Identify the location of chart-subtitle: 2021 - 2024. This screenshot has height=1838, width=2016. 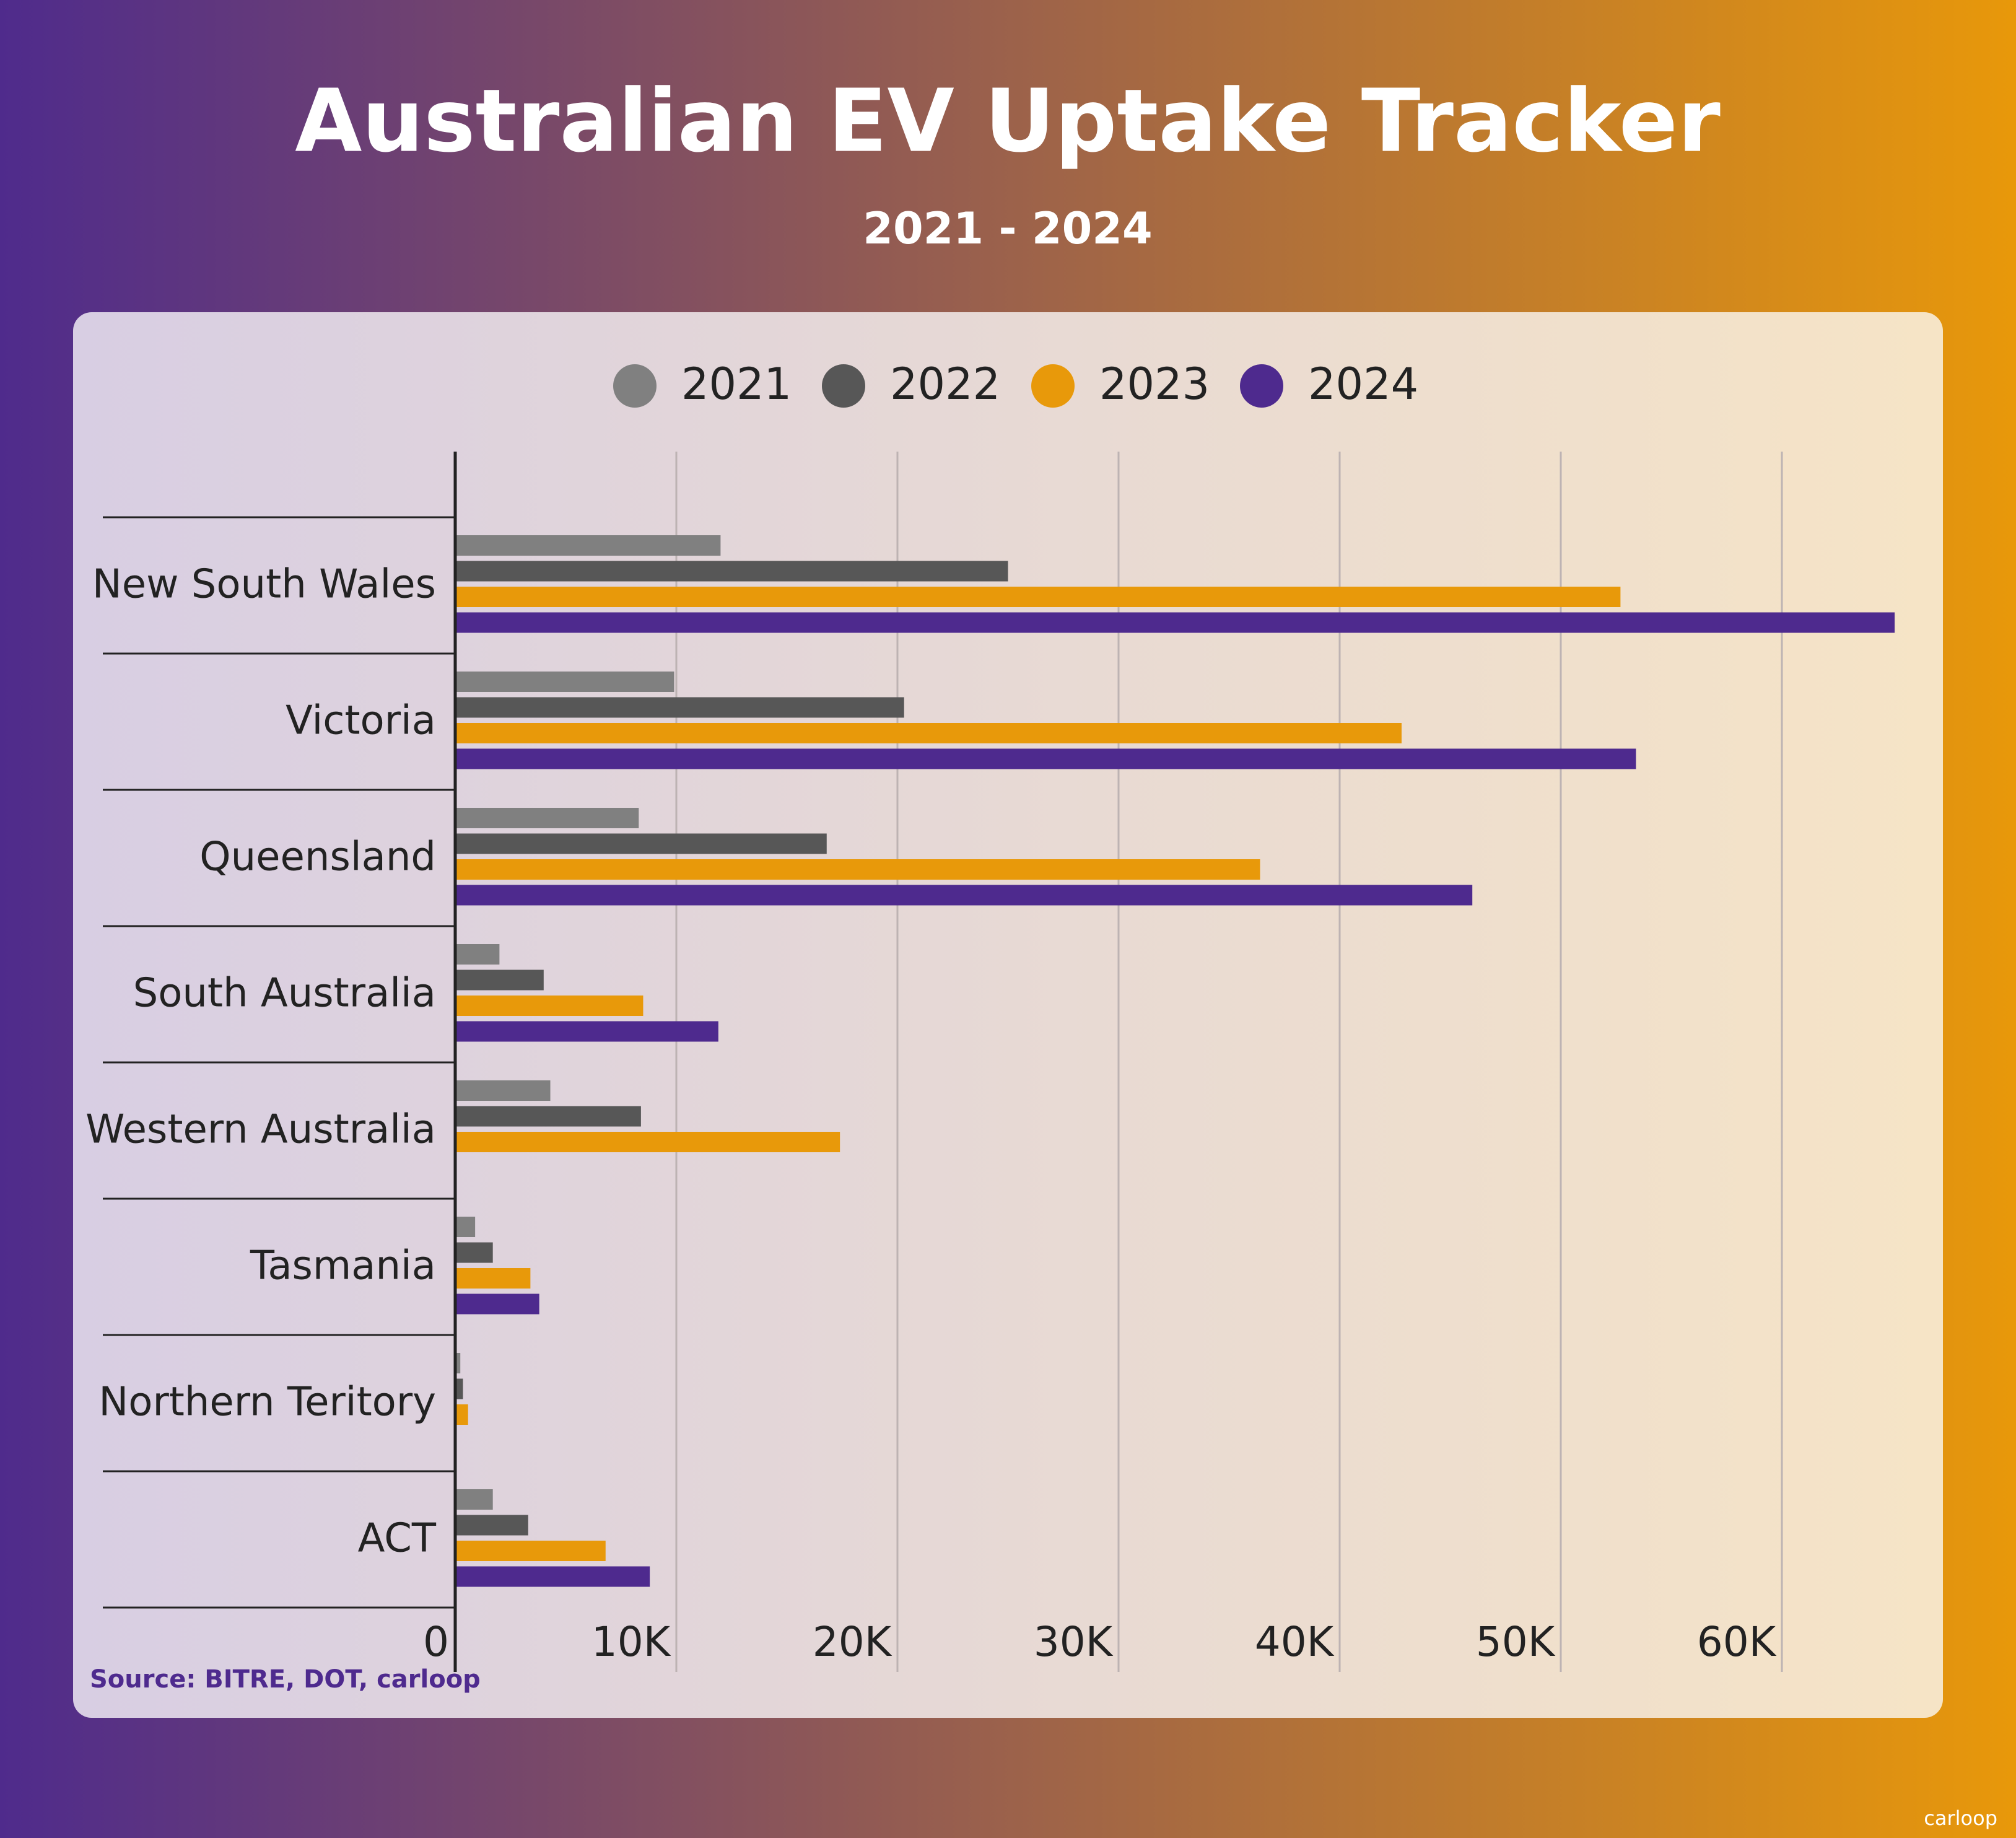
(1007, 229).